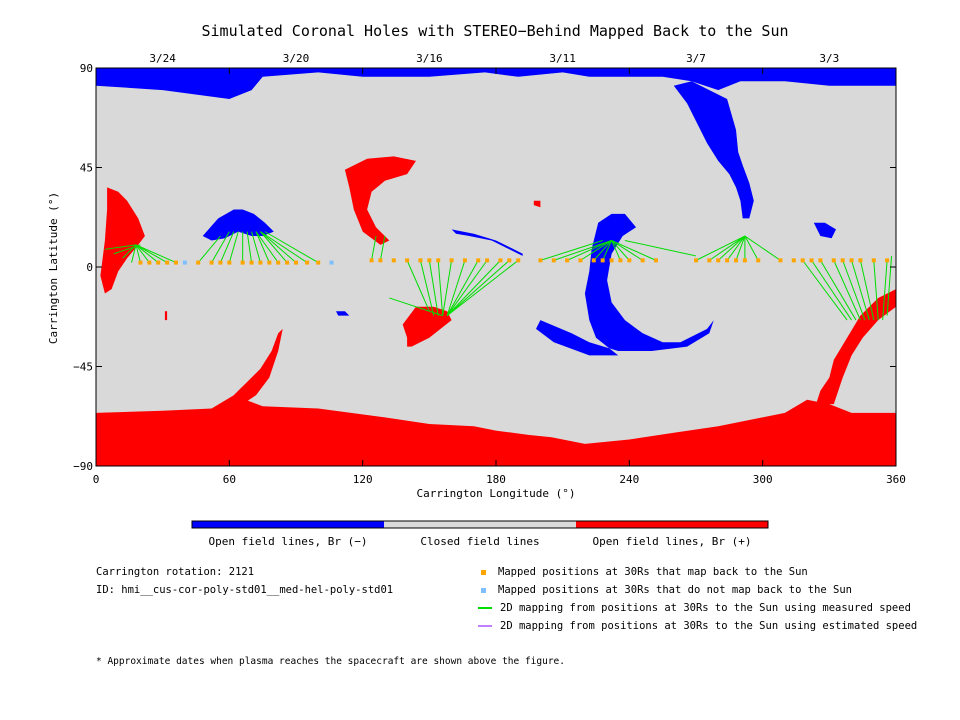  I want to click on x-tick-label: 360, so click(896, 479).